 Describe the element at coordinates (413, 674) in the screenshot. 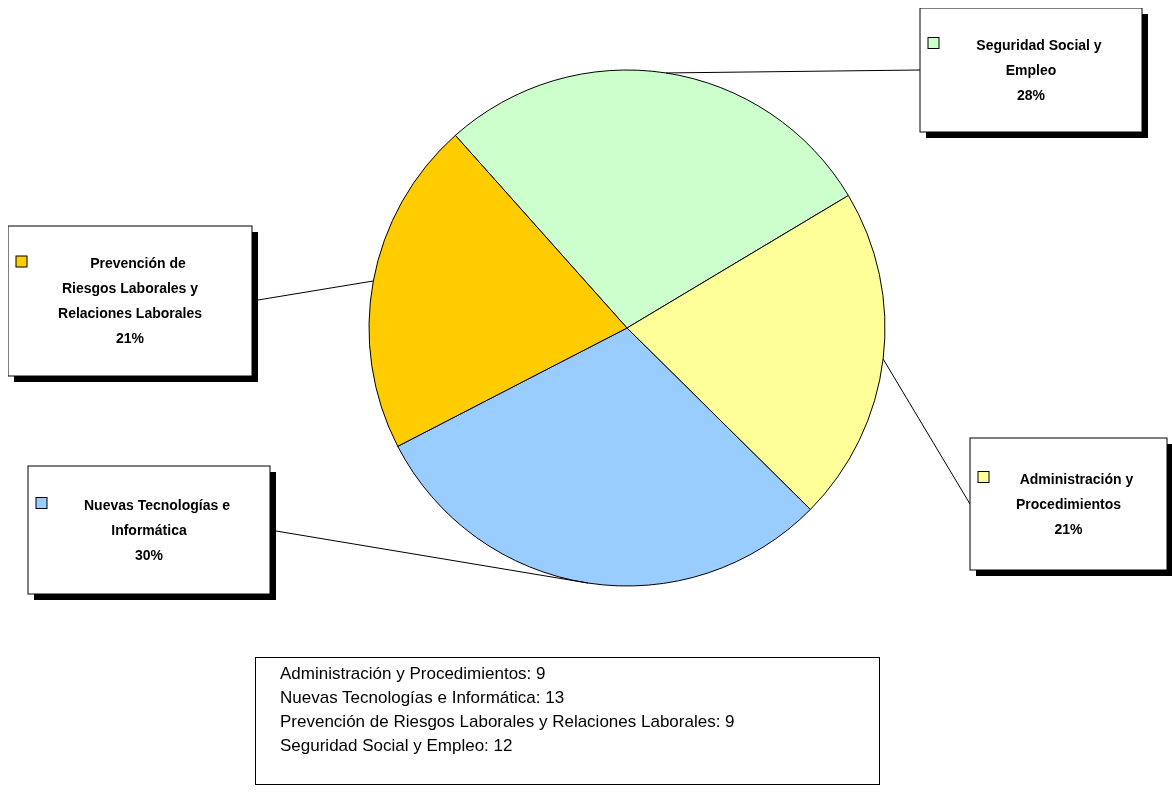

I see `text: Administración y Procedimientos: 9` at that location.